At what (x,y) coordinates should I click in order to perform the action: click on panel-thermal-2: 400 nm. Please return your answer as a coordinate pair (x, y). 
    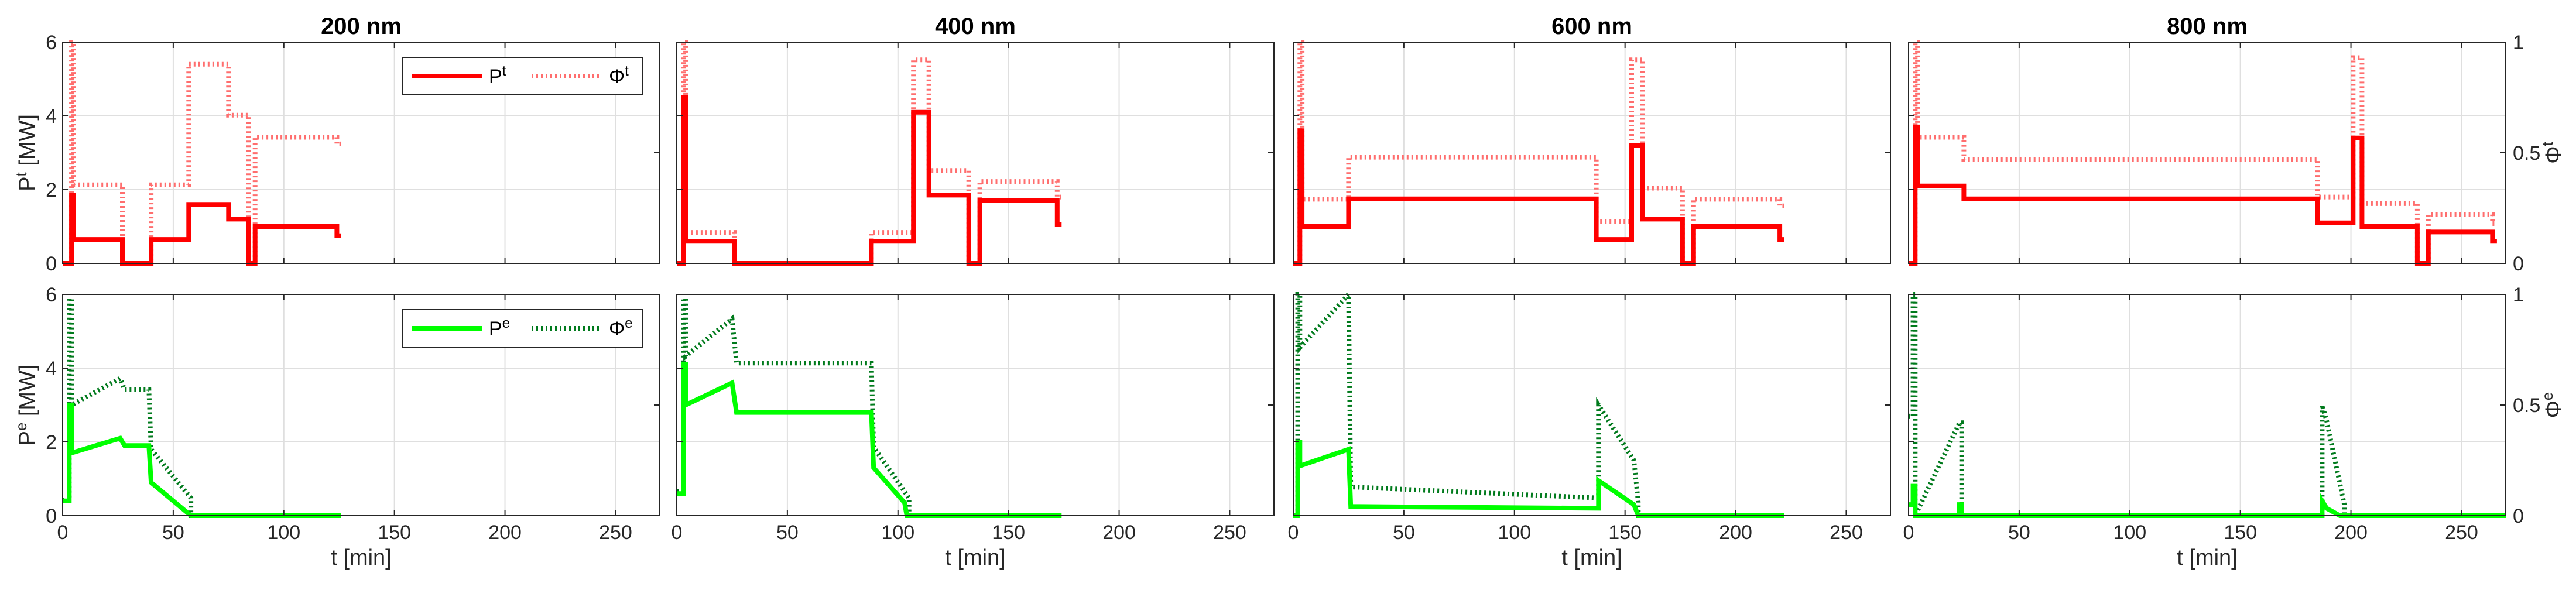
    Looking at the image, I should click on (975, 139).